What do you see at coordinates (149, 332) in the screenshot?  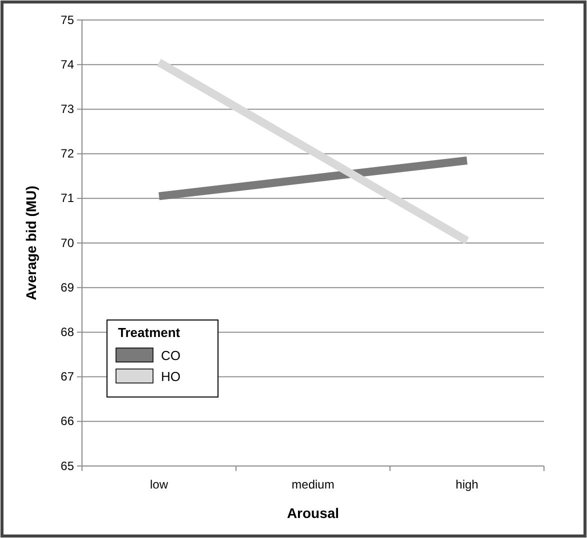 I see `legend-title: Treatment` at bounding box center [149, 332].